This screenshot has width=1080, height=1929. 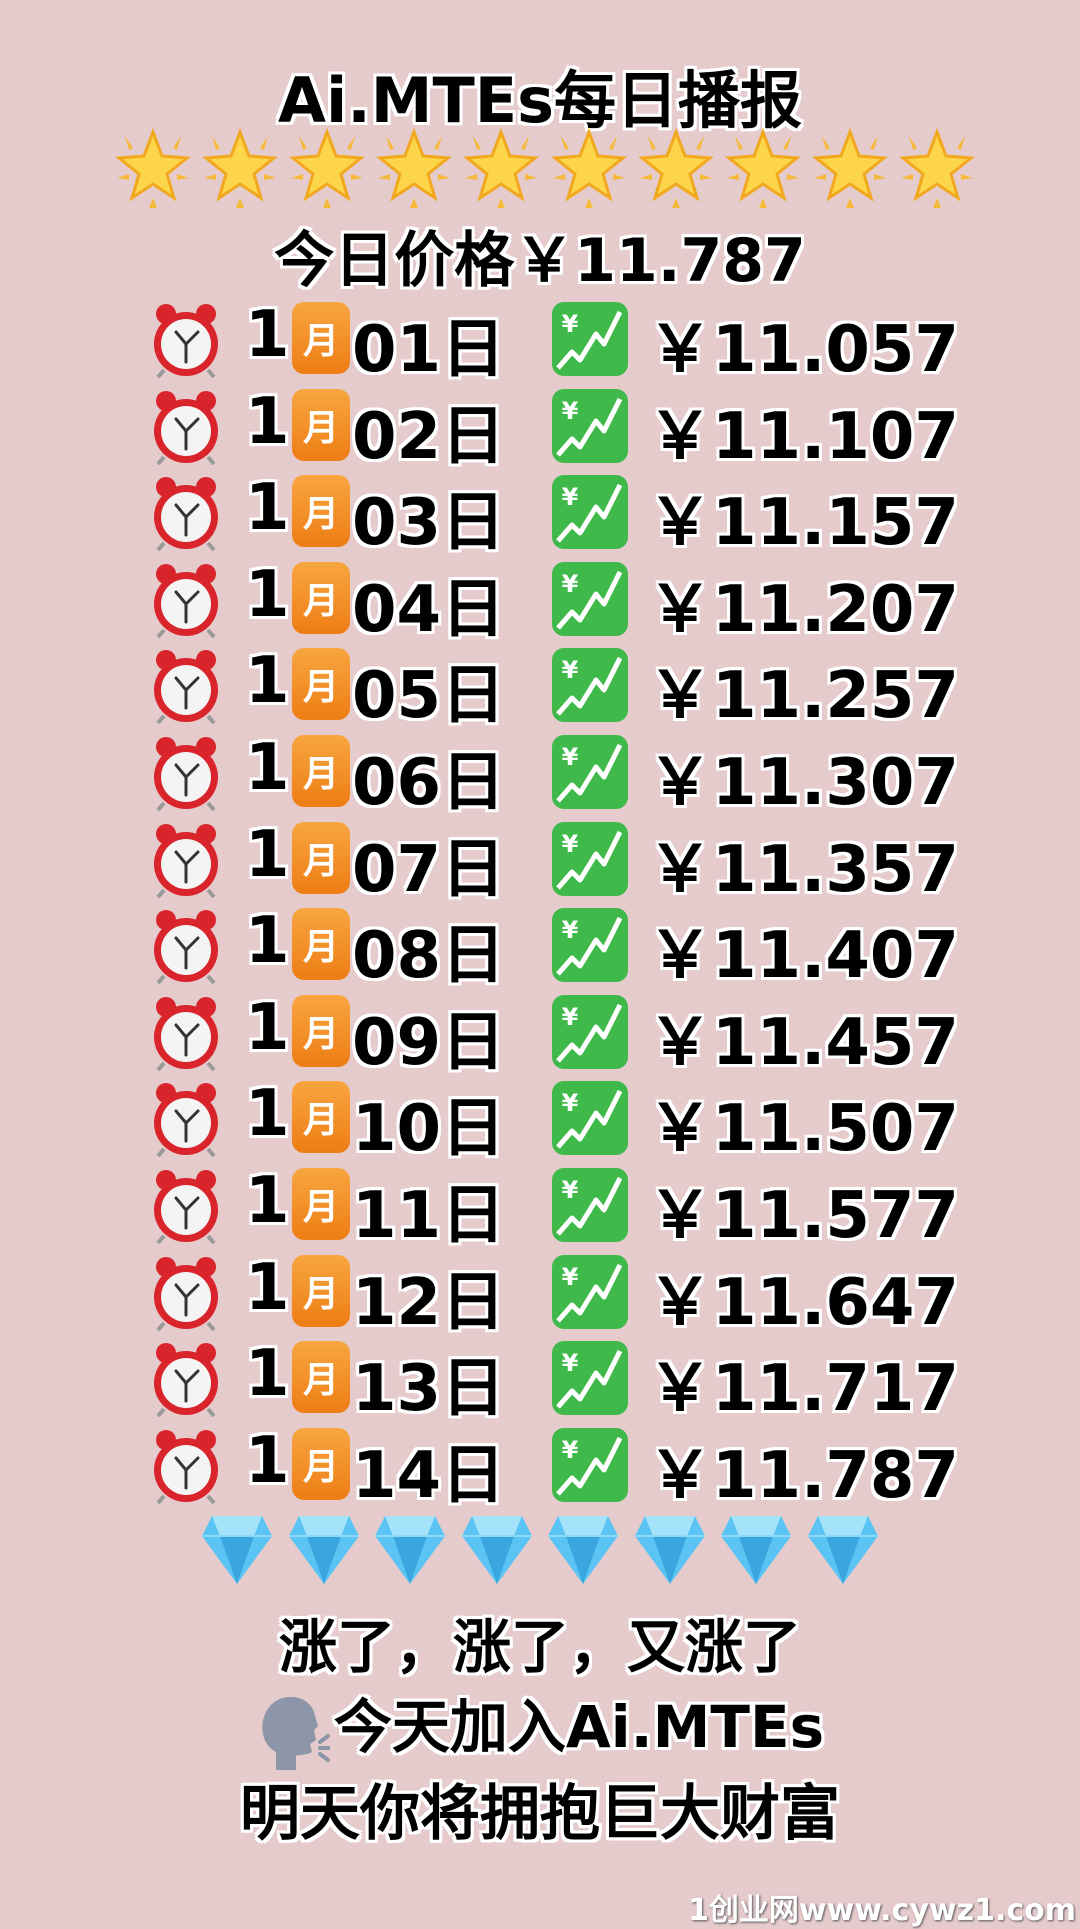 What do you see at coordinates (429, 1389) in the screenshot?
I see `day-label: 13日` at bounding box center [429, 1389].